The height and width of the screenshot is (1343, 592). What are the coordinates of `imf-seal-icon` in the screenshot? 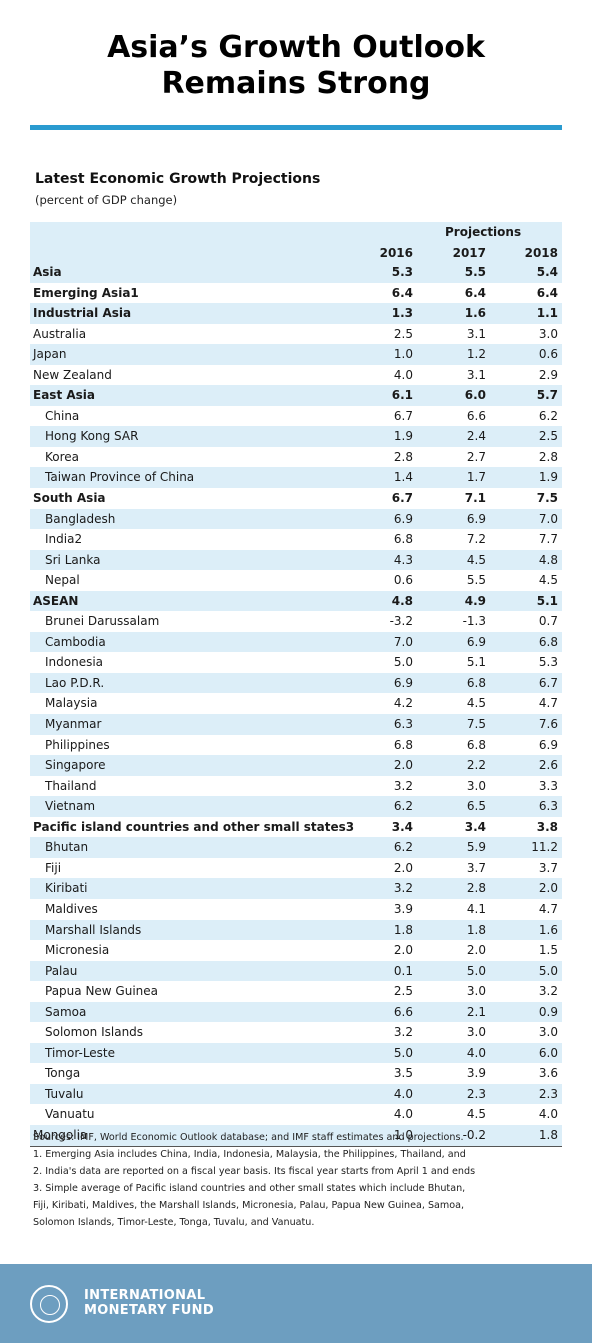 It's located at (49, 1304).